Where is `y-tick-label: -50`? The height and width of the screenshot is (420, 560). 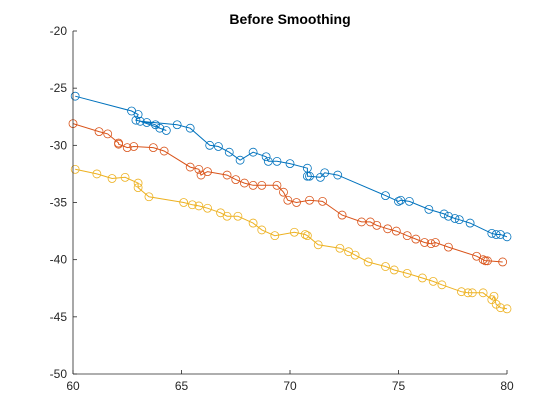 y-tick-label: -50 is located at coordinates (59, 374).